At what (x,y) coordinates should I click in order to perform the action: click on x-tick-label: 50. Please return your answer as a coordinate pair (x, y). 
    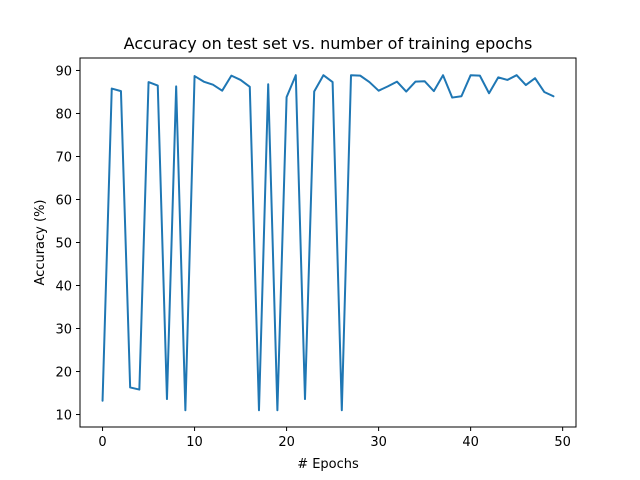
    Looking at the image, I should click on (562, 442).